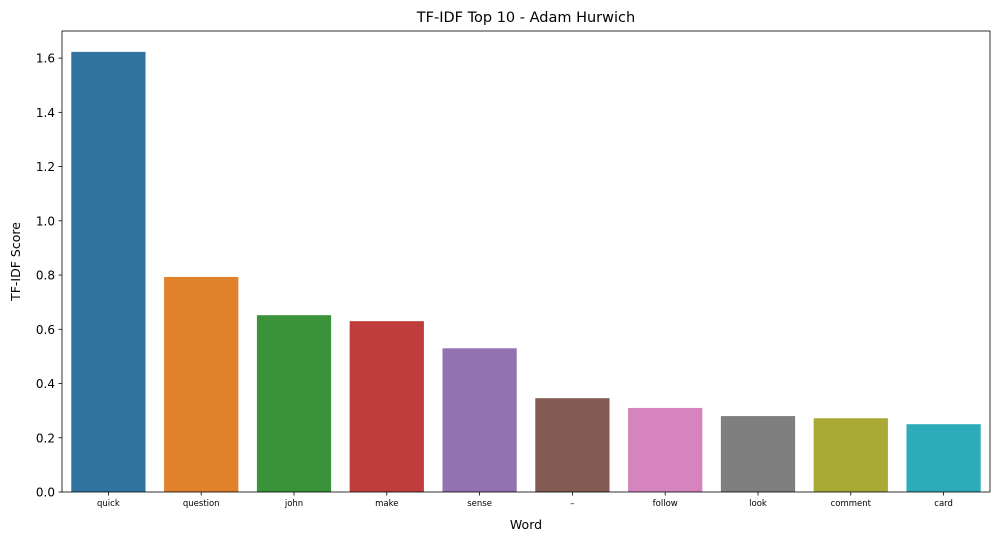  What do you see at coordinates (293, 504) in the screenshot?
I see `x-tick-label: john` at bounding box center [293, 504].